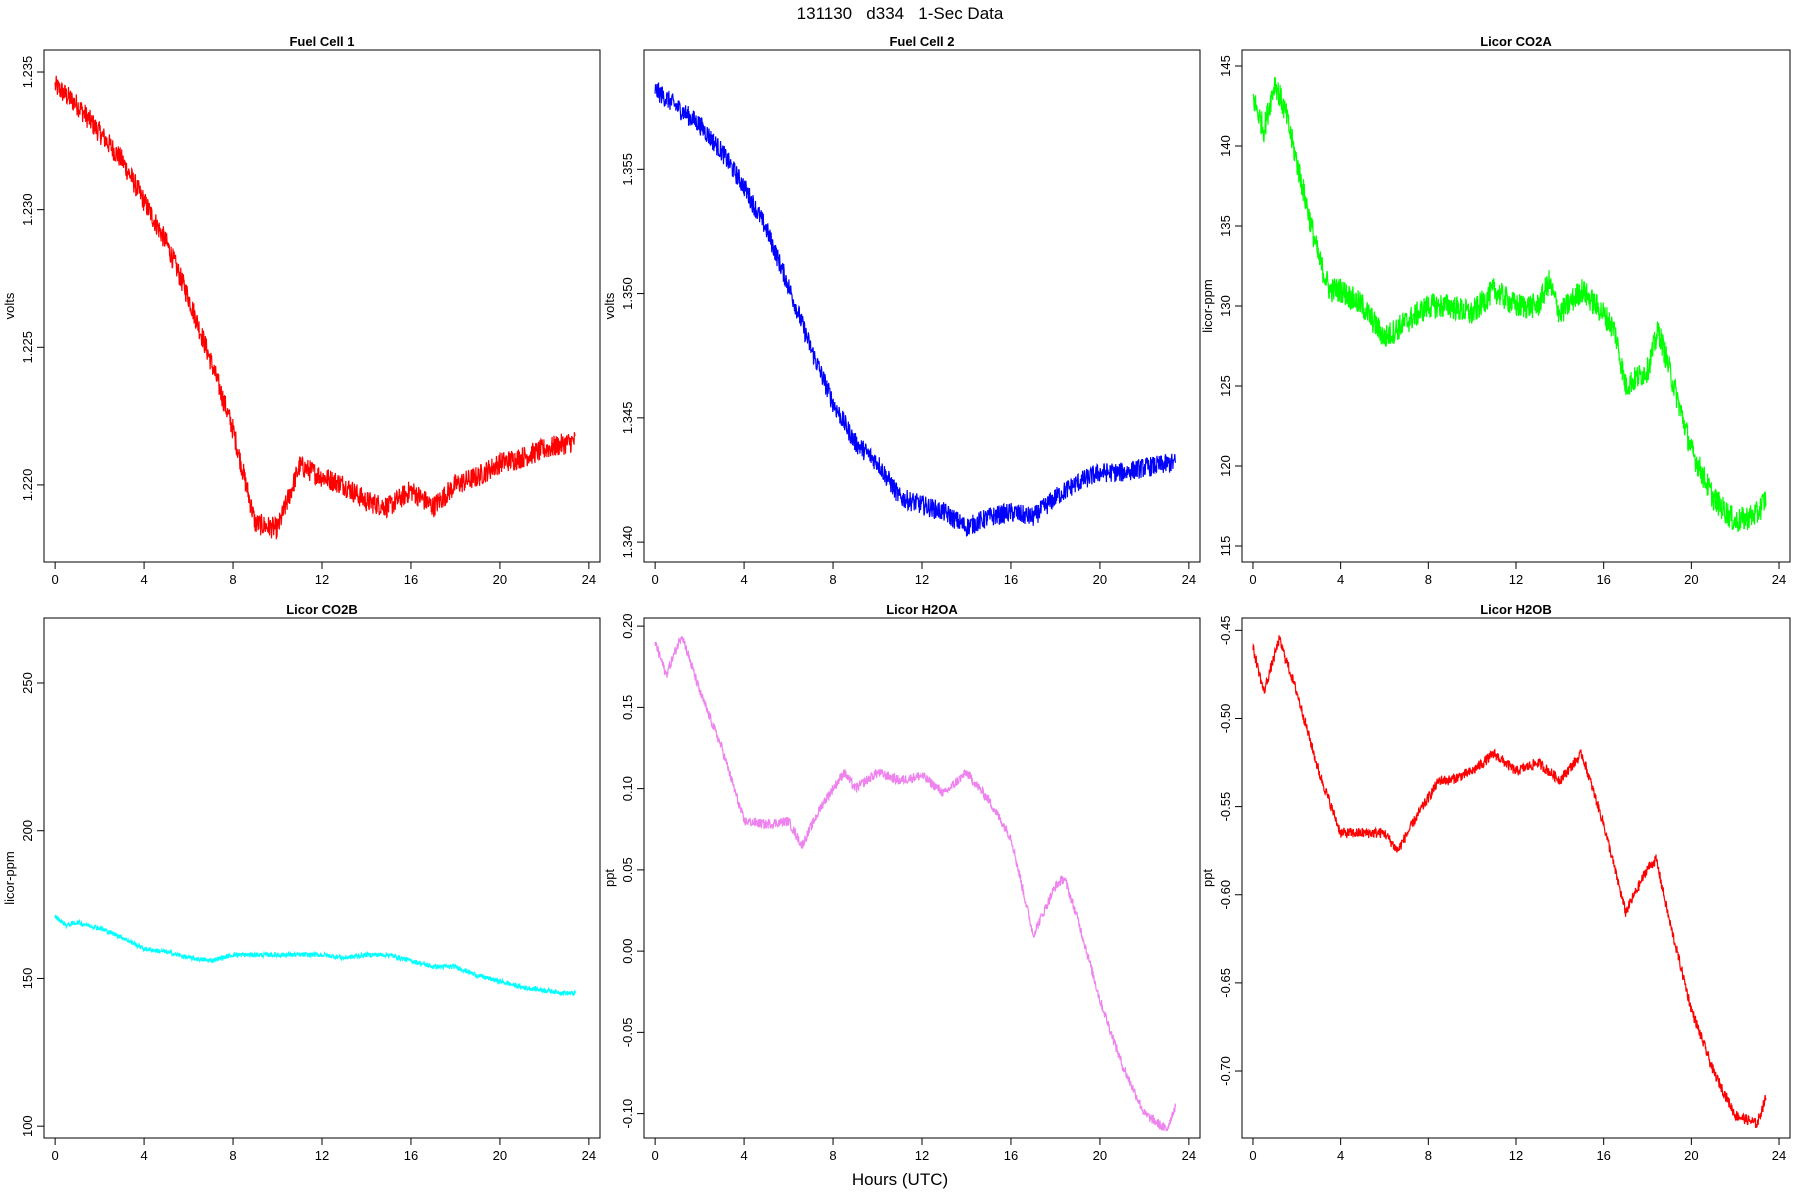  I want to click on y-tick-label: -0.55, so click(1225, 807).